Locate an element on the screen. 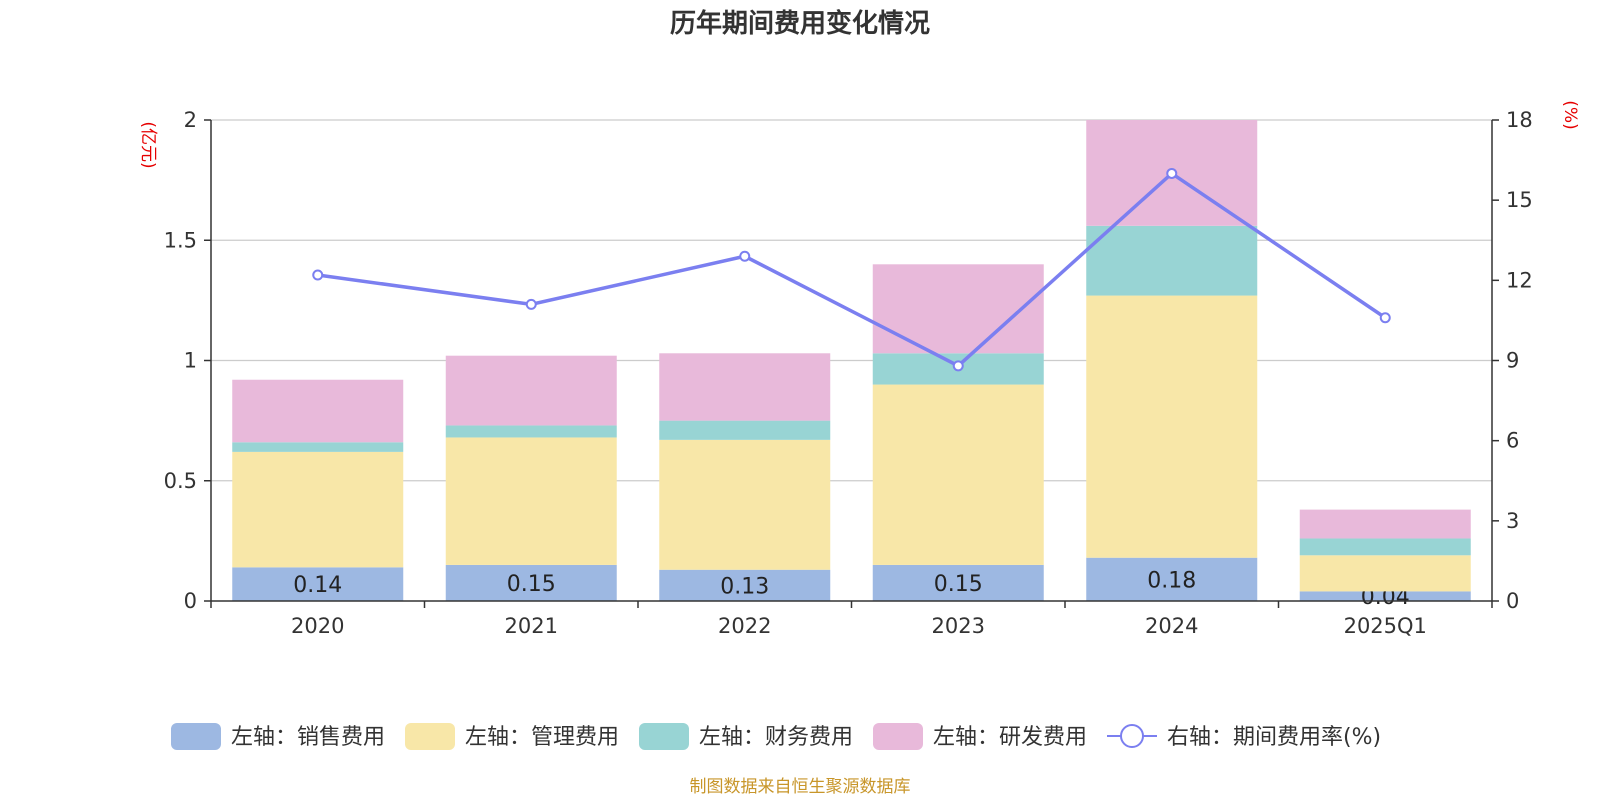 The image size is (1600, 800). x-tick-label: 2020 is located at coordinates (317, 626).